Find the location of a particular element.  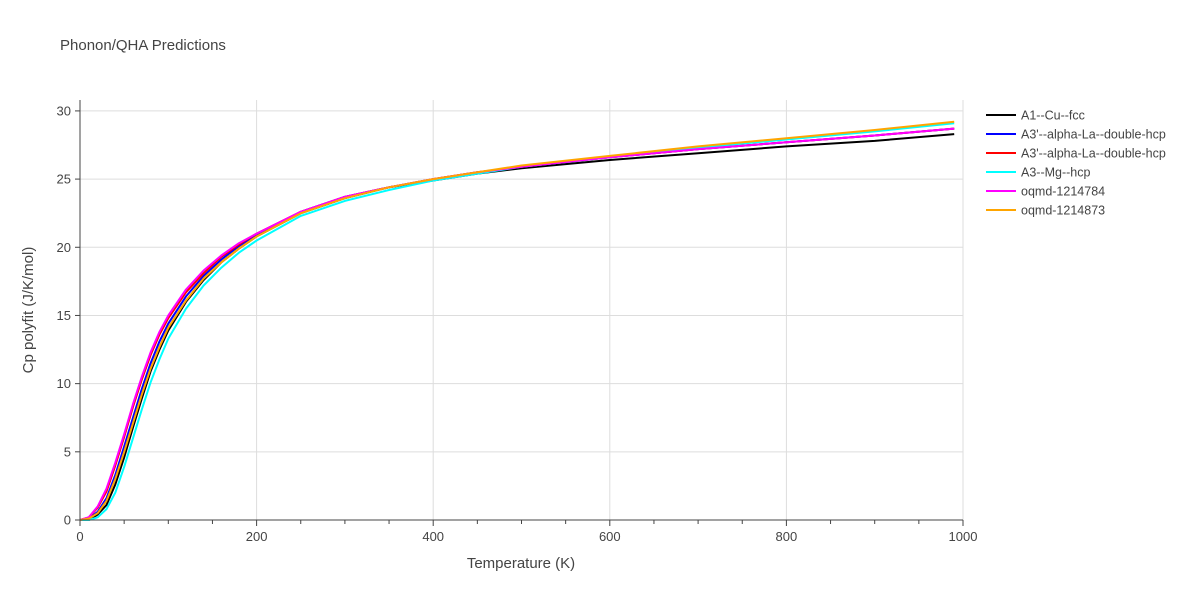

x-tick-label: 800 is located at coordinates (787, 536).